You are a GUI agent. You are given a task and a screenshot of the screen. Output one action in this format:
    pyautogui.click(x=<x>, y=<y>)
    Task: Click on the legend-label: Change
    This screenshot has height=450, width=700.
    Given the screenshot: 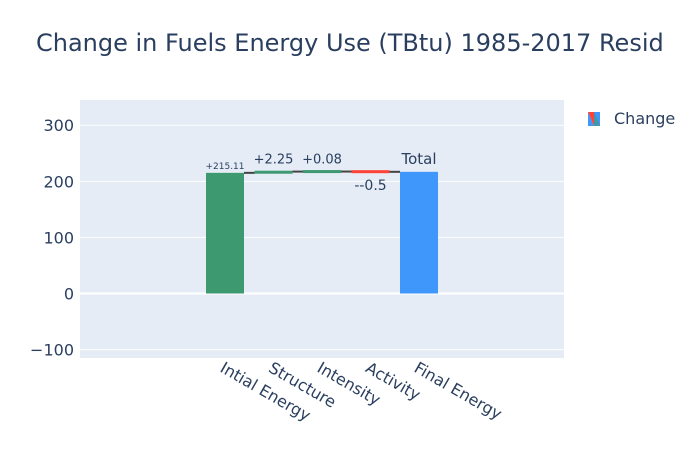 What is the action you would take?
    pyautogui.click(x=644, y=118)
    